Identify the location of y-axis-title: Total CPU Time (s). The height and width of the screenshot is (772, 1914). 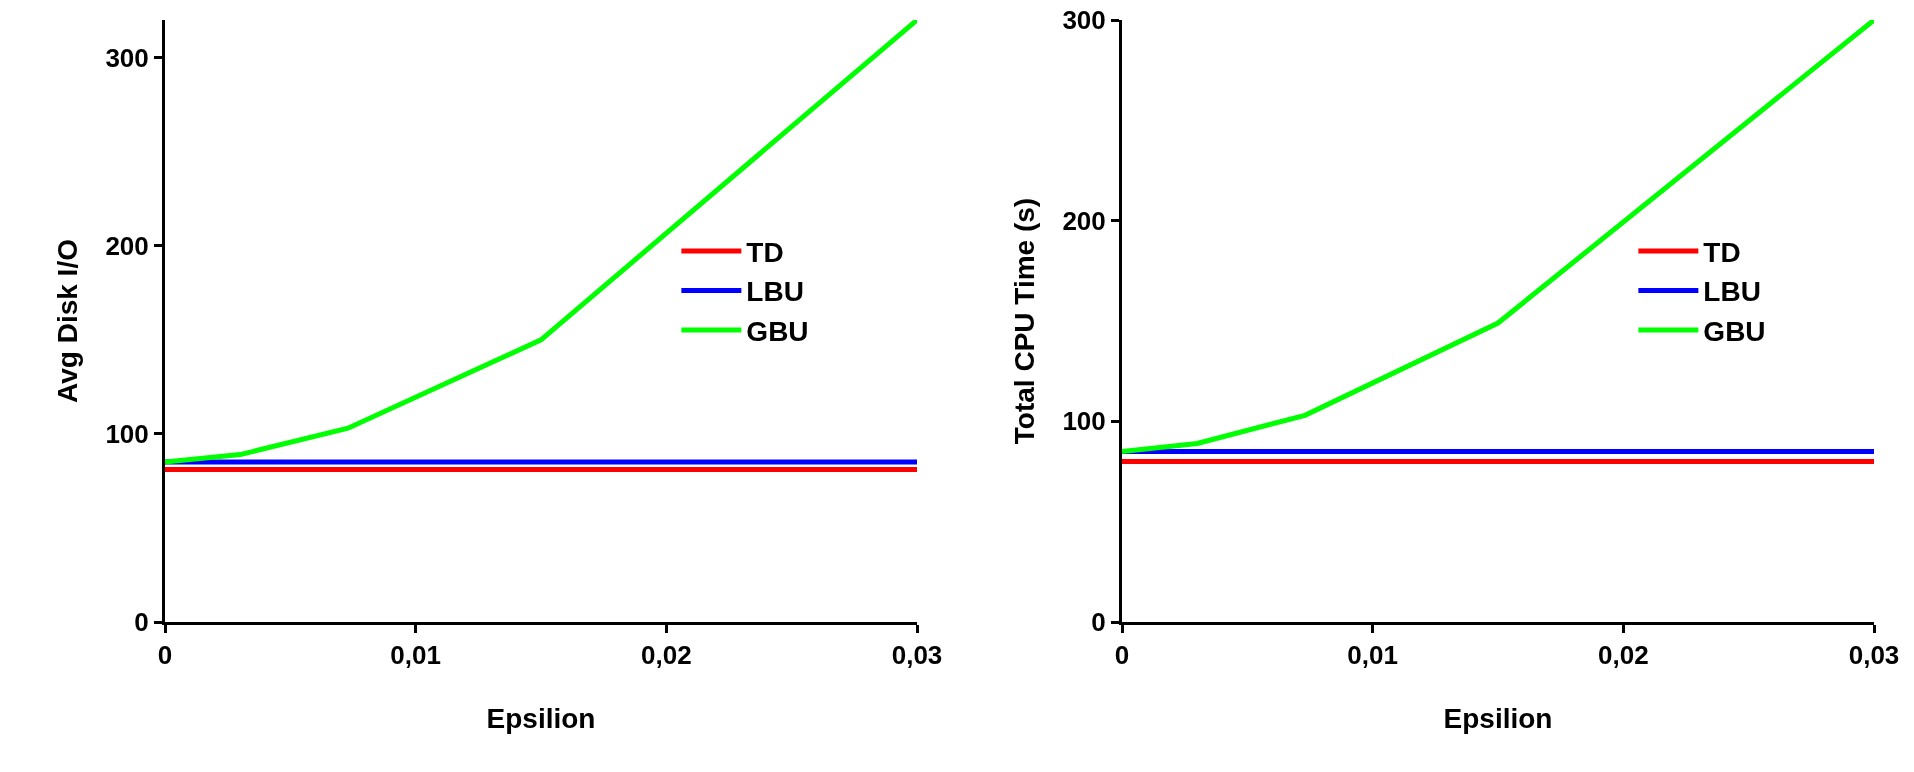
(1025, 321).